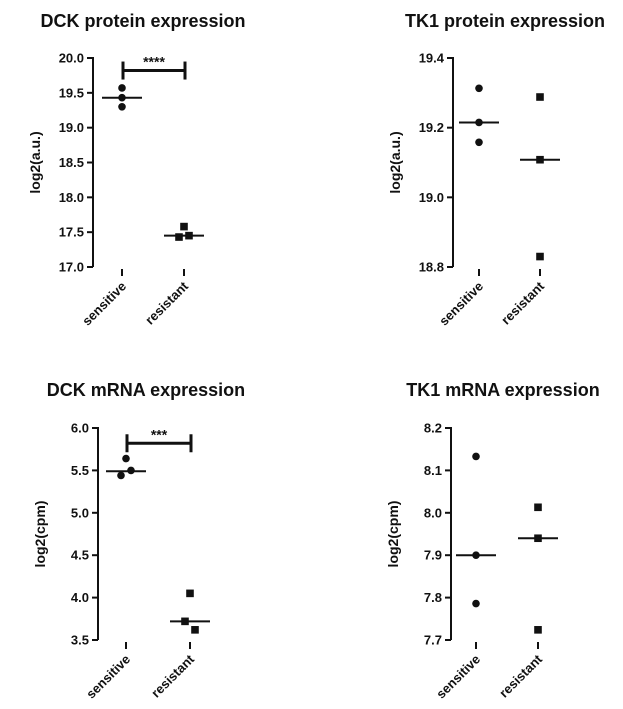 The width and height of the screenshot is (623, 709). Describe the element at coordinates (433, 428) in the screenshot. I see `y-tick-label: 8.2` at that location.